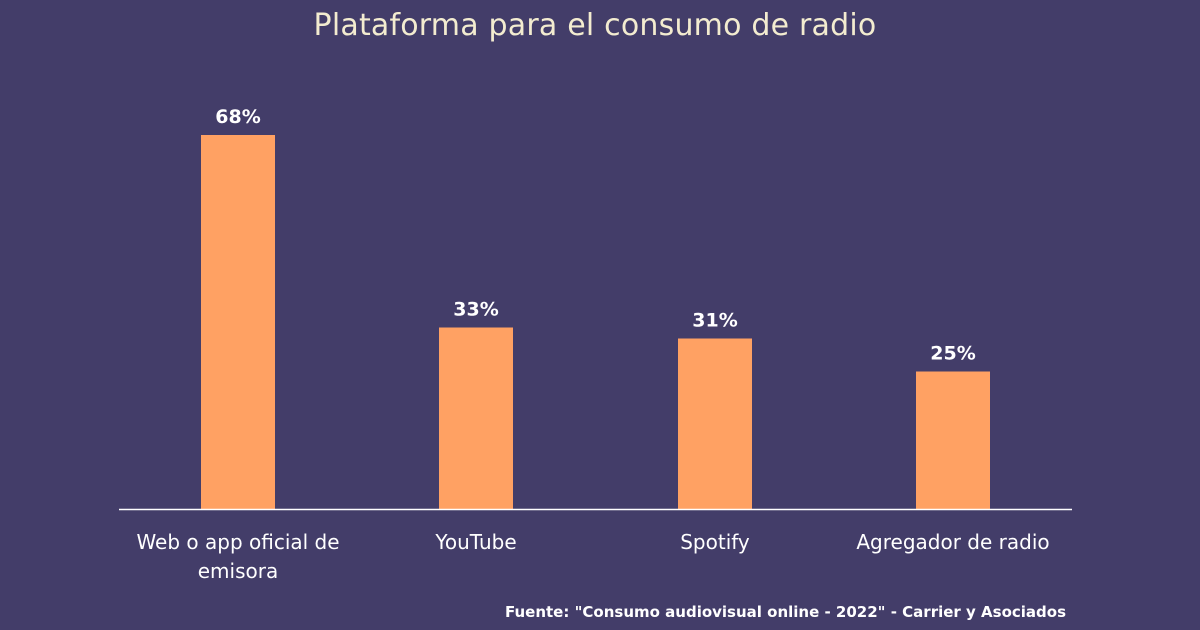 This screenshot has height=630, width=1200. What do you see at coordinates (475, 310) in the screenshot?
I see `data-label-2: 33%` at bounding box center [475, 310].